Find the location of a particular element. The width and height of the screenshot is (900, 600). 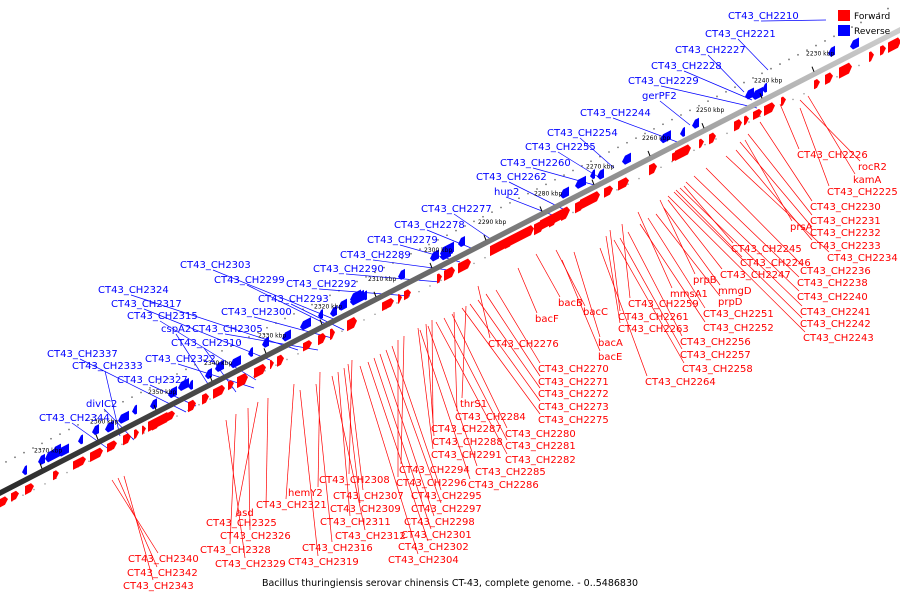

forward-gene-label: CT43_CH2329 is located at coordinates (250, 564).